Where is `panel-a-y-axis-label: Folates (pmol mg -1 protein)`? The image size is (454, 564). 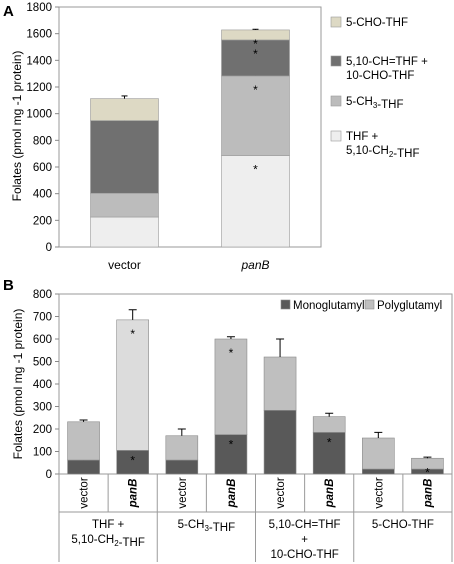 panel-a-y-axis-label: Folates (pmol mg -1 protein) is located at coordinates (17, 126).